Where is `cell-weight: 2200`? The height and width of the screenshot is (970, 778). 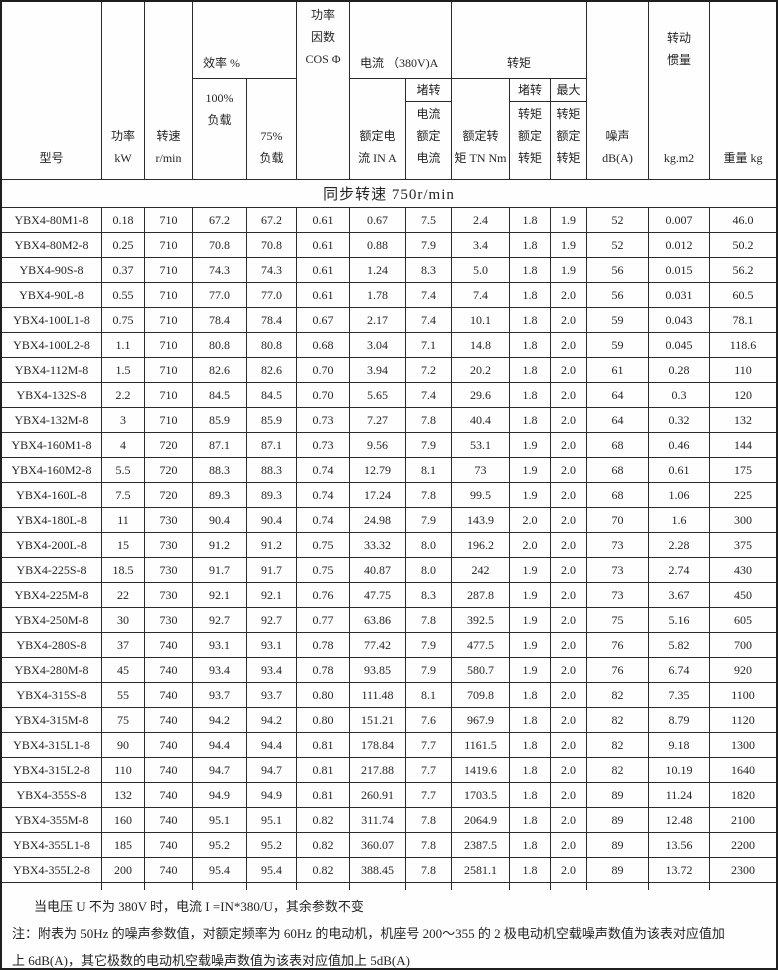
cell-weight: 2200 is located at coordinates (743, 844).